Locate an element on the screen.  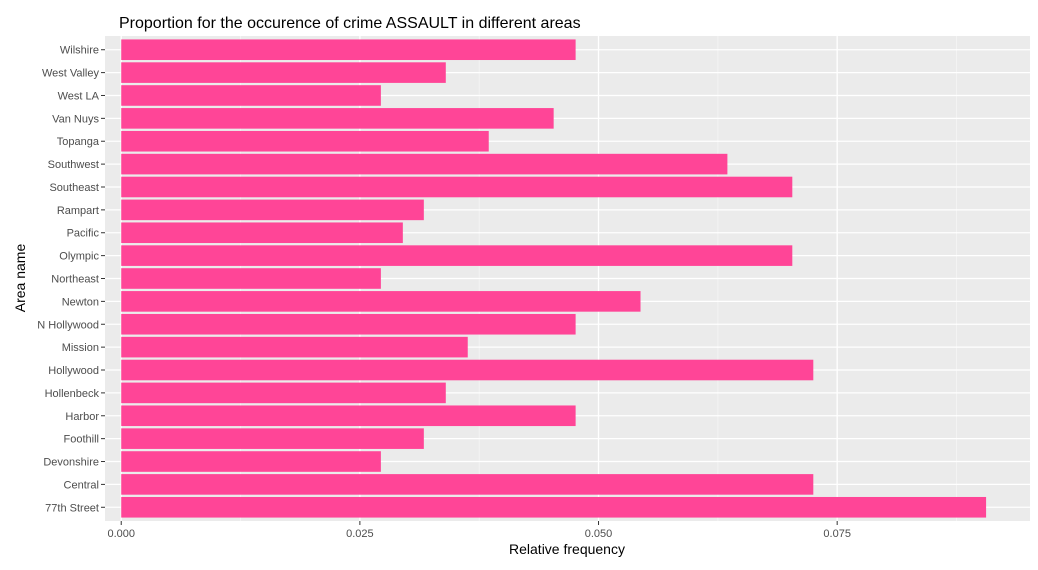
y-tick-label: Harbor is located at coordinates (82, 417).